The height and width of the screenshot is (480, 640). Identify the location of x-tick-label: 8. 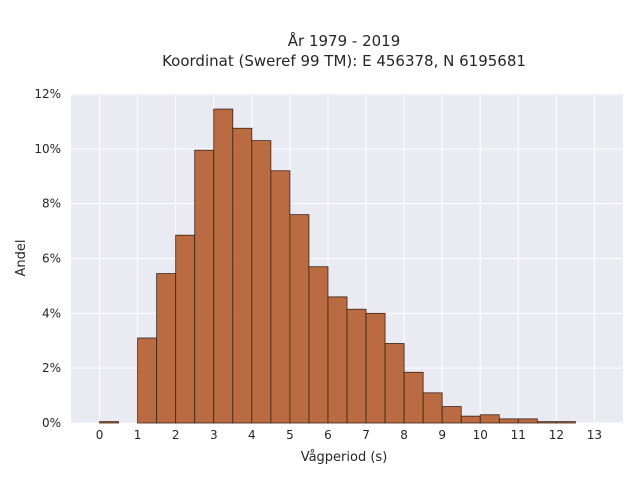
(404, 435).